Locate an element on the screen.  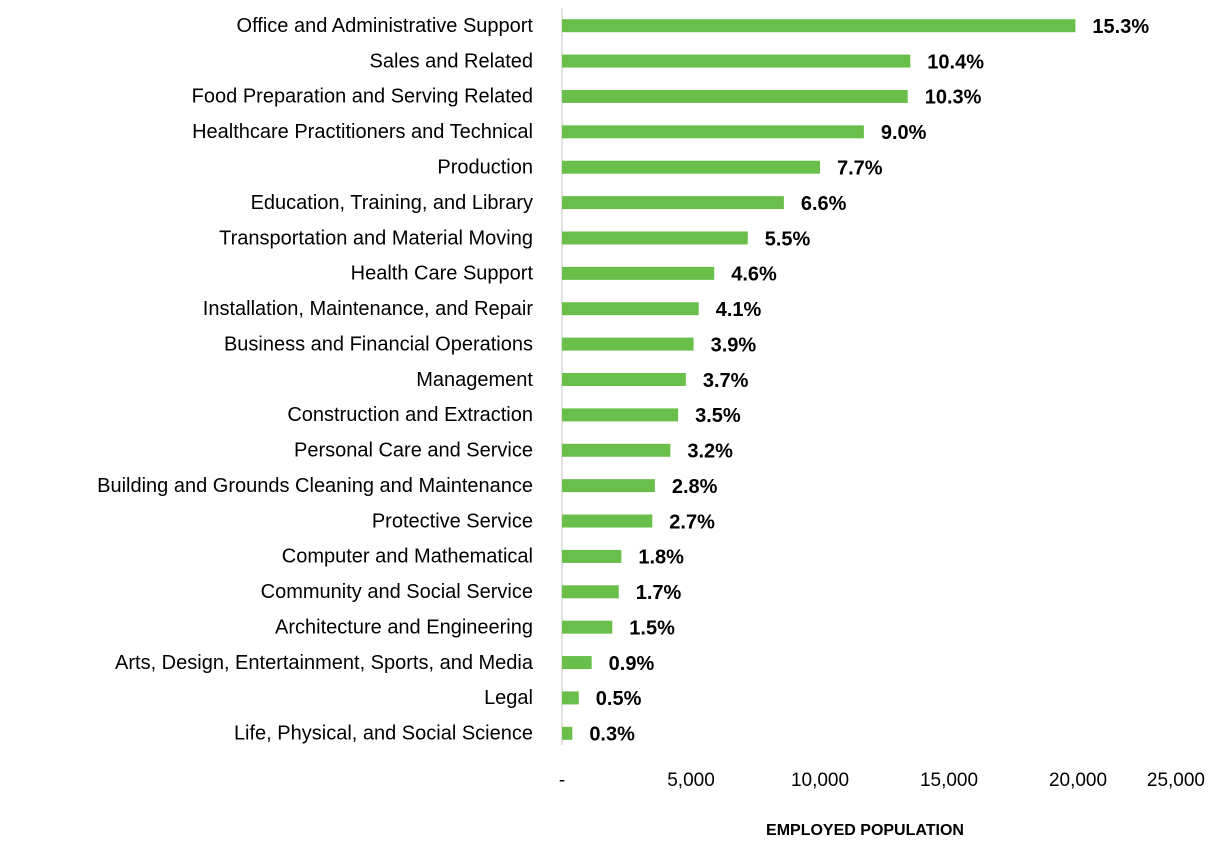
x-tick-label: 10,000 is located at coordinates (820, 780).